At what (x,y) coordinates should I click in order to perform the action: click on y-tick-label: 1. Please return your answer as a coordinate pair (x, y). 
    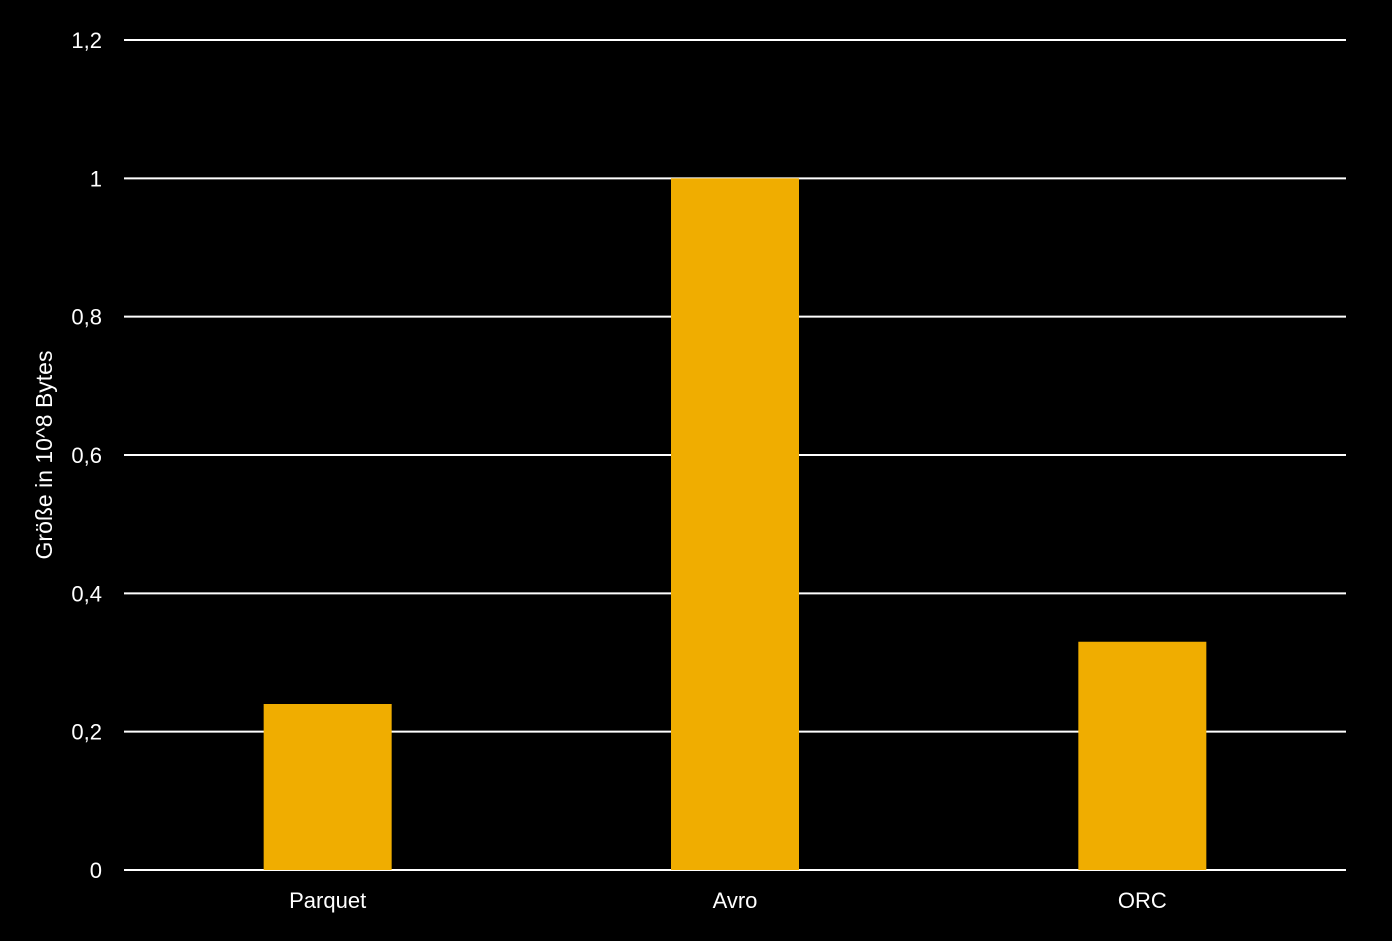
    Looking at the image, I should click on (96, 178).